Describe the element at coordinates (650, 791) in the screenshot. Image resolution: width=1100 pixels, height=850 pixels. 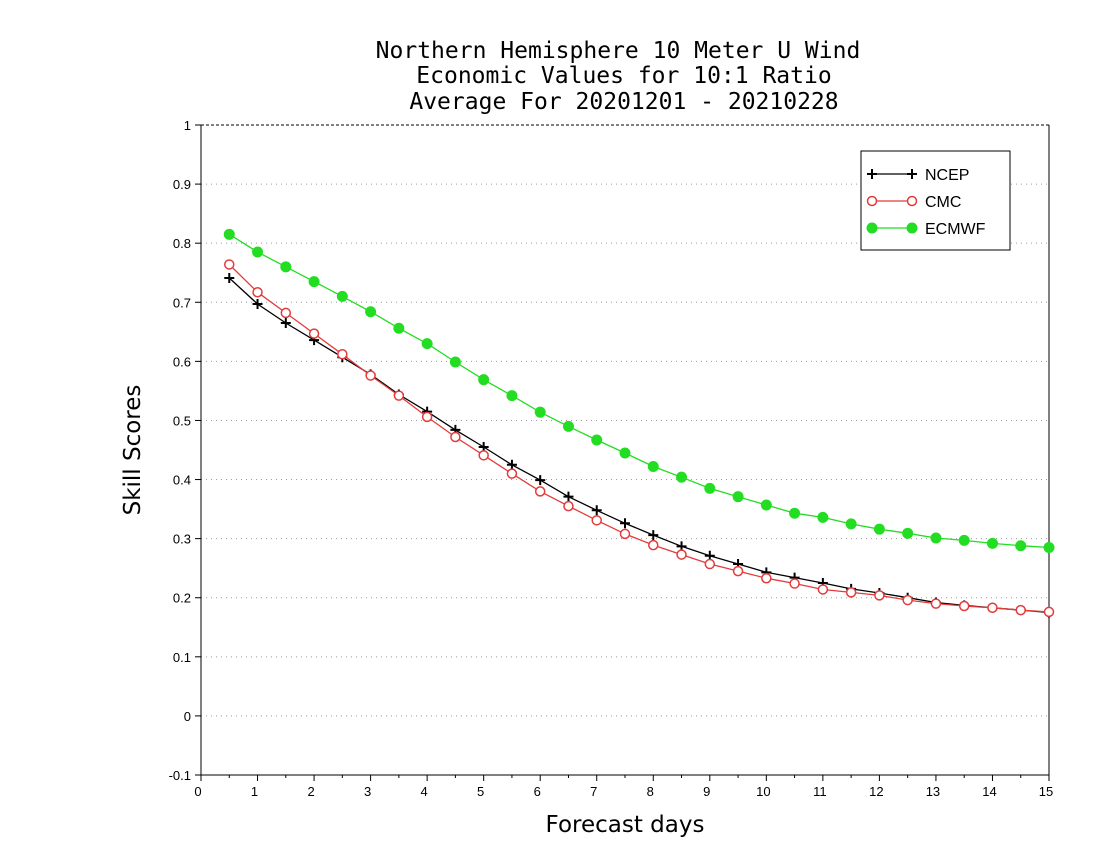
I see `x-tick-label: 8` at that location.